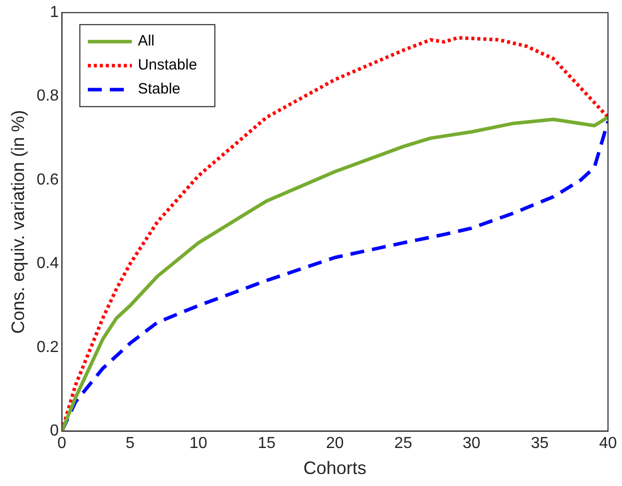 The width and height of the screenshot is (622, 486). What do you see at coordinates (47, 347) in the screenshot?
I see `y-tick-label: 0.2` at bounding box center [47, 347].